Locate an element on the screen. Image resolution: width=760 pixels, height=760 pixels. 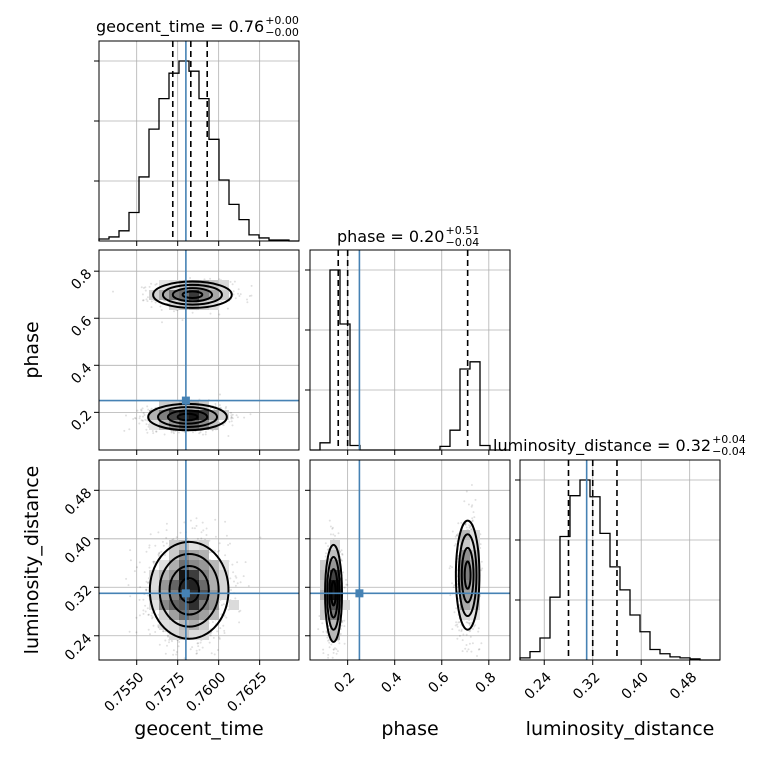
xtick-label-luminosity_distance-3: 0.48 is located at coordinates (683, 685).